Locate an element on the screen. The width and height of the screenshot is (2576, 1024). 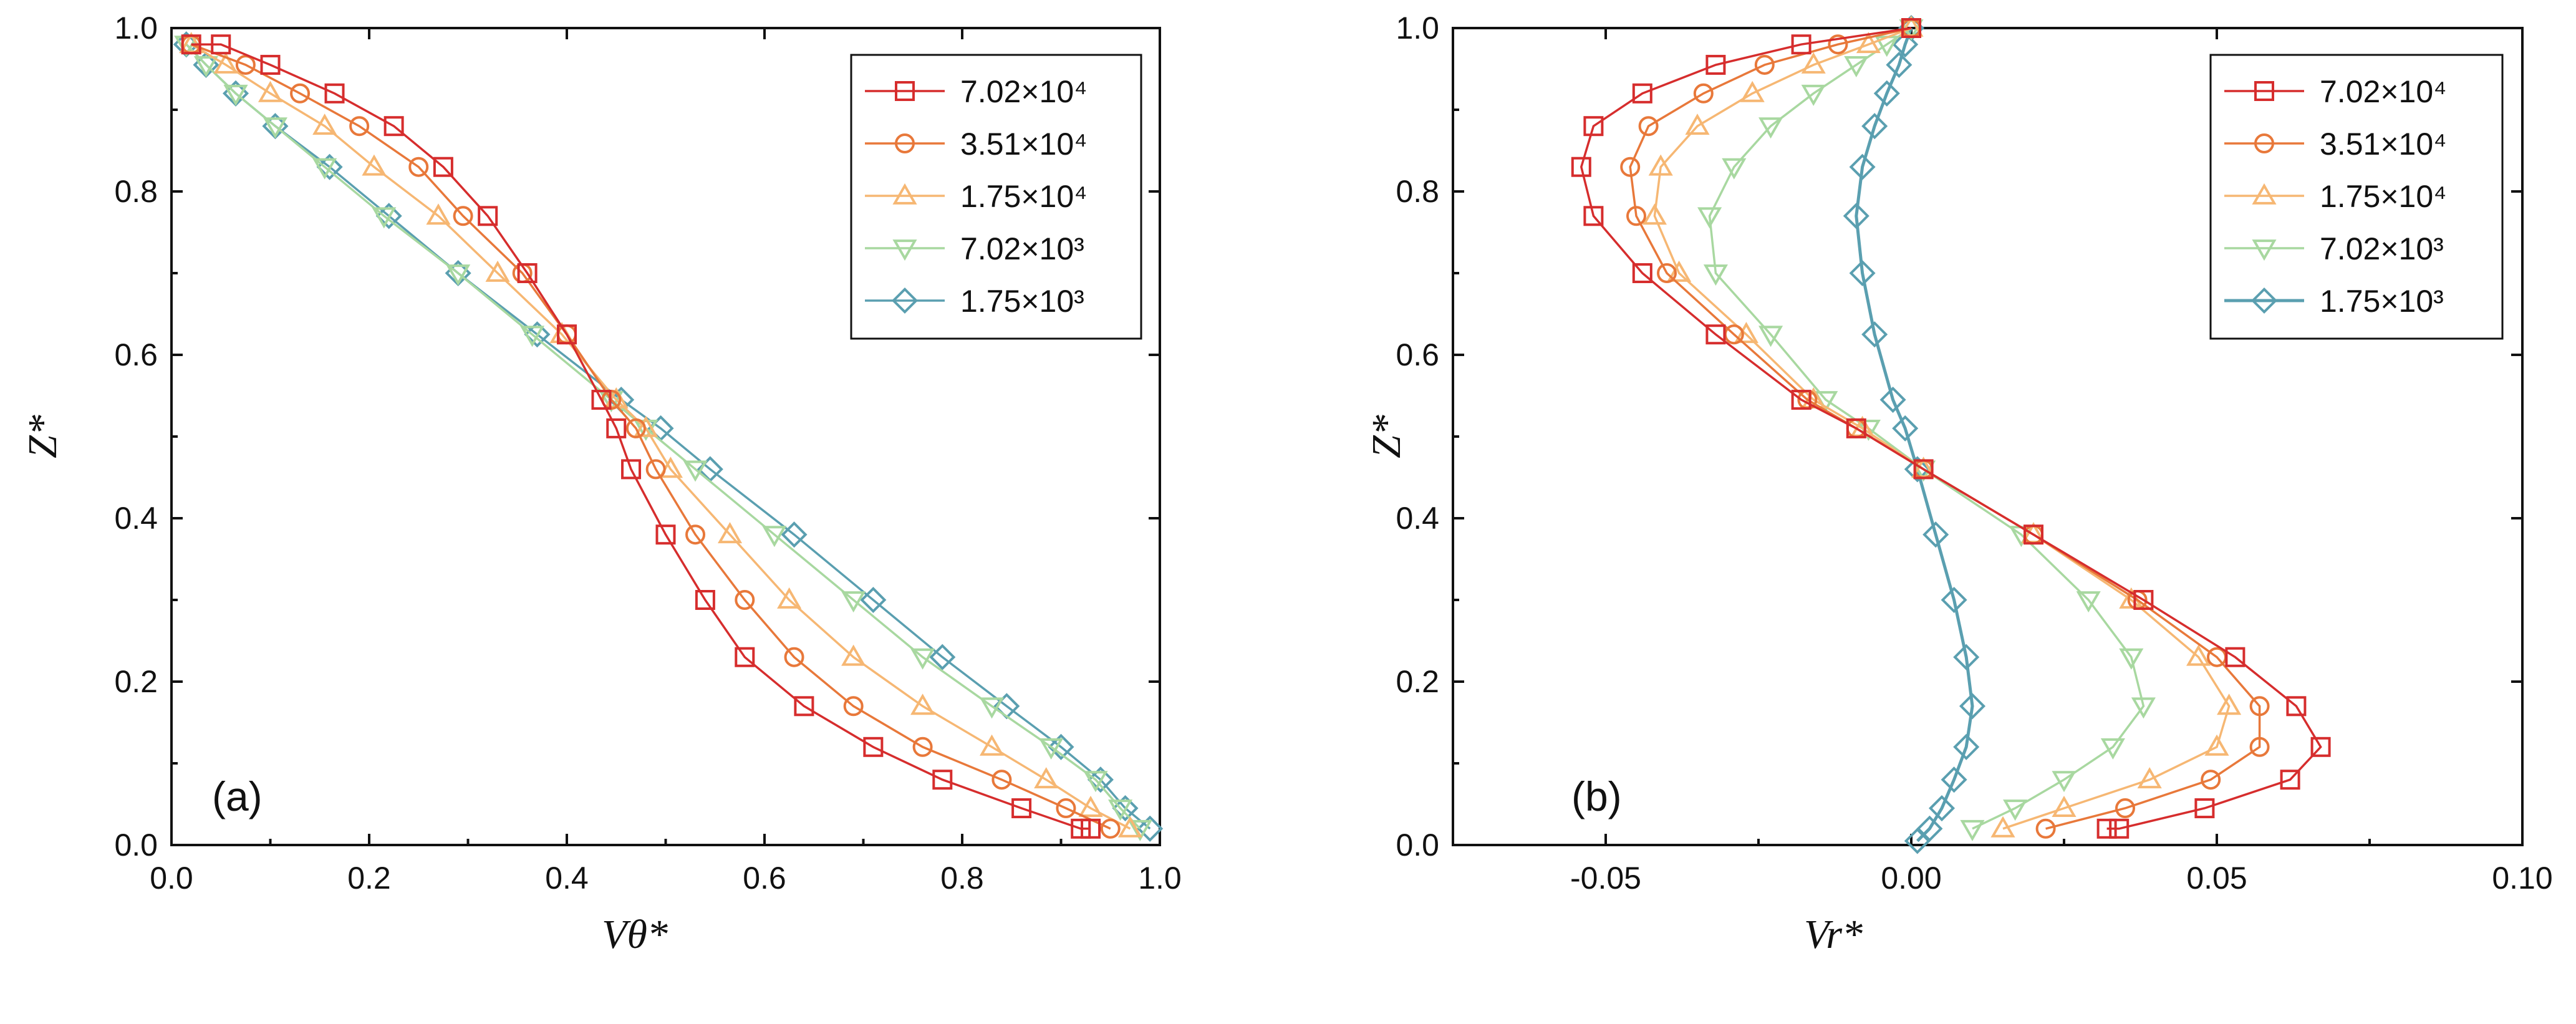
x-axis-title-a: Vθ* is located at coordinates (635, 934).